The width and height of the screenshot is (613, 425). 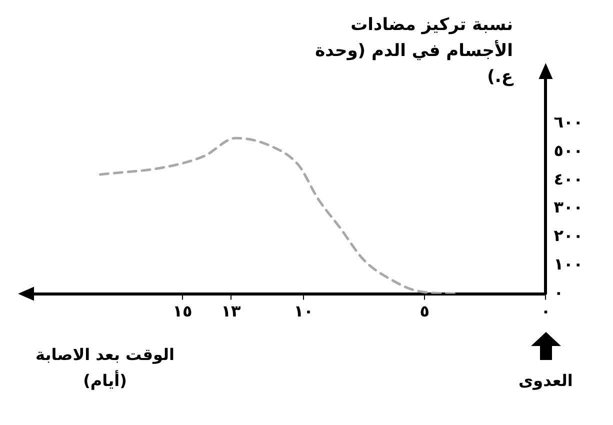 What do you see at coordinates (568, 236) in the screenshot?
I see `y-tick-label: ٢٠٠` at bounding box center [568, 236].